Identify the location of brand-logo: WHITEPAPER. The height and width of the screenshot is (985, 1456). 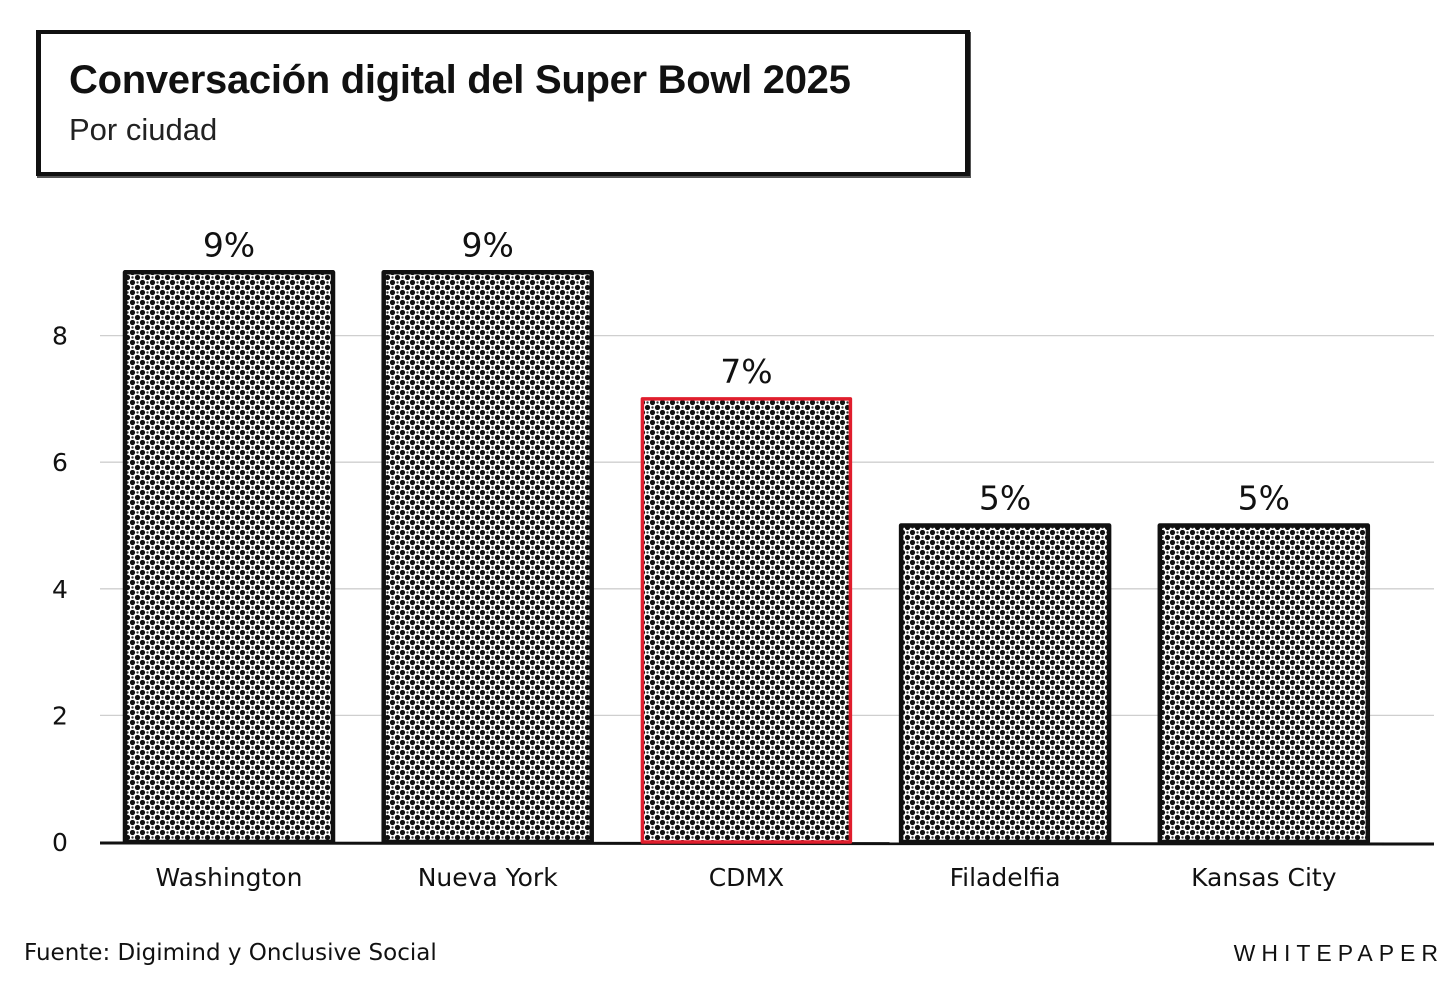
(1338, 953).